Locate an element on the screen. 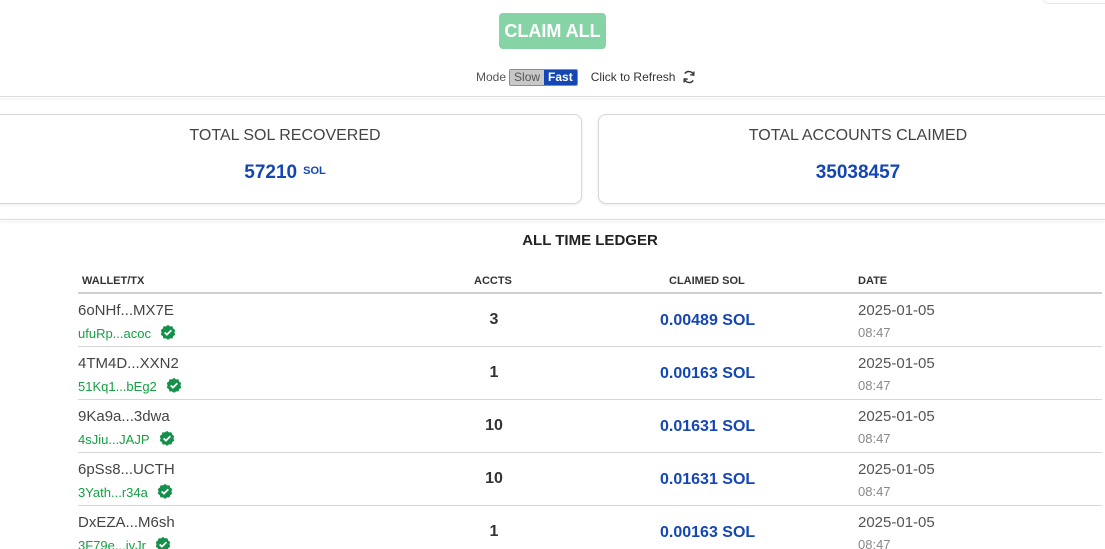  wallet-address: DxEZA...M6sh is located at coordinates (126, 522).